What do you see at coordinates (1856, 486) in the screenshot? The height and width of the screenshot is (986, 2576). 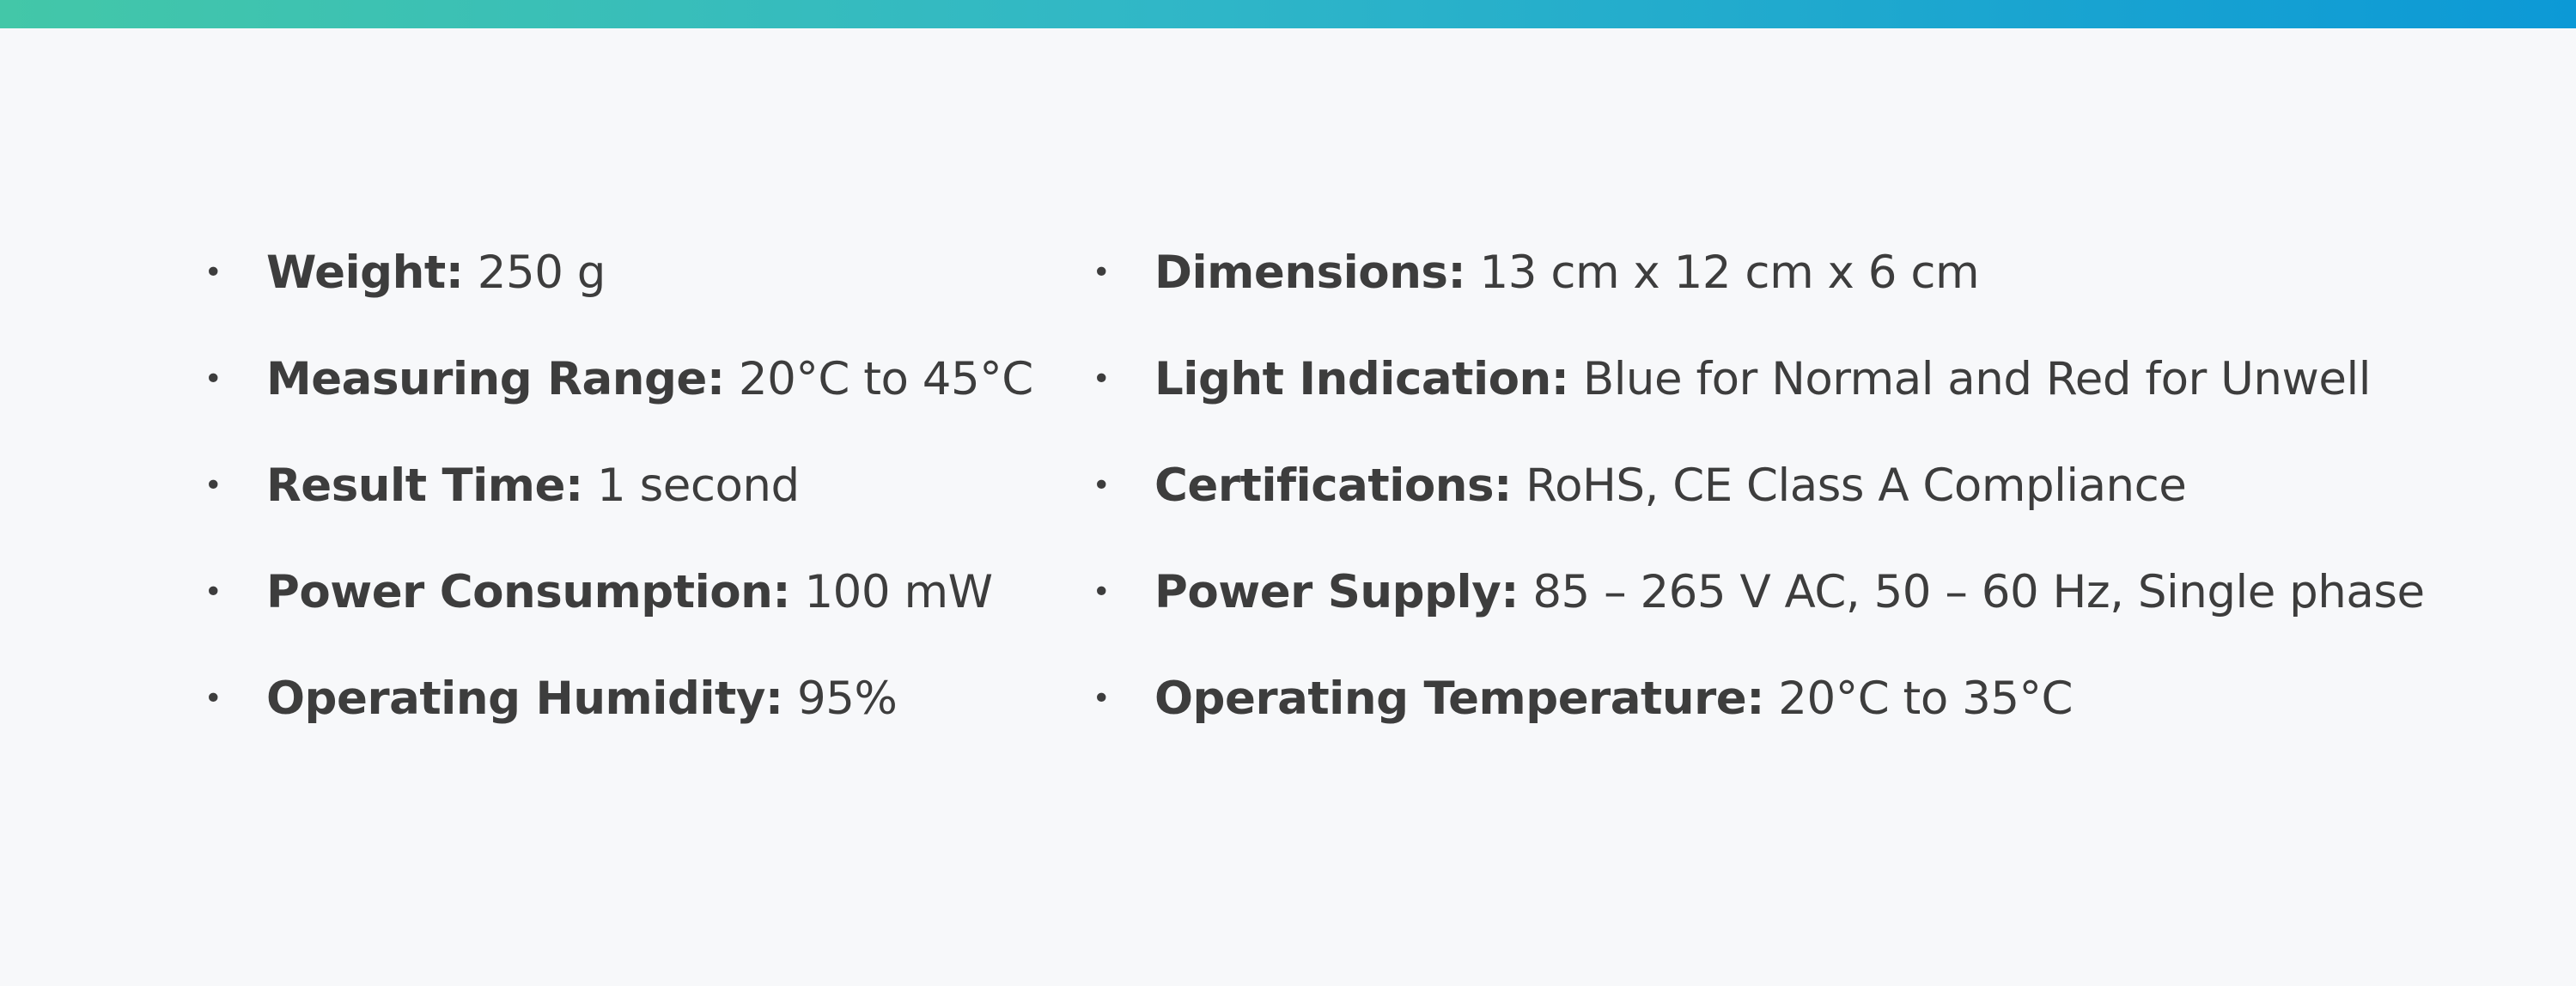 I see `spec-value: RoHS, CE Class A Compliance` at bounding box center [1856, 486].